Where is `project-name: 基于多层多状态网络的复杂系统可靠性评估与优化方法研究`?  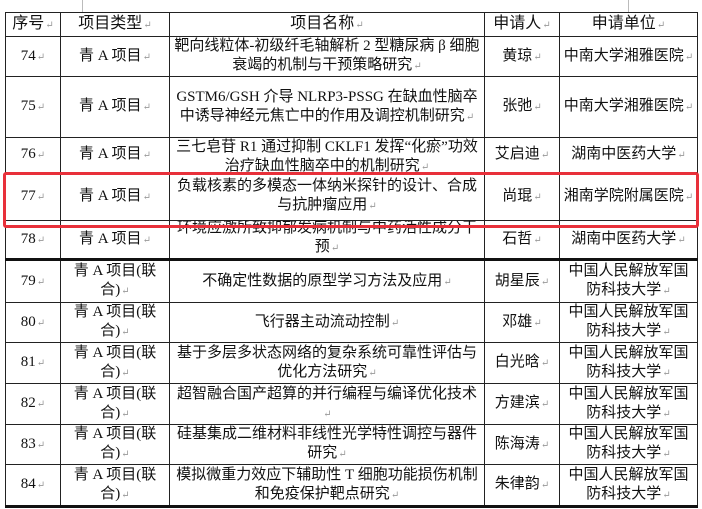 project-name: 基于多层多状态网络的复杂系统可靠性评估与优化方法研究 is located at coordinates (327, 363).